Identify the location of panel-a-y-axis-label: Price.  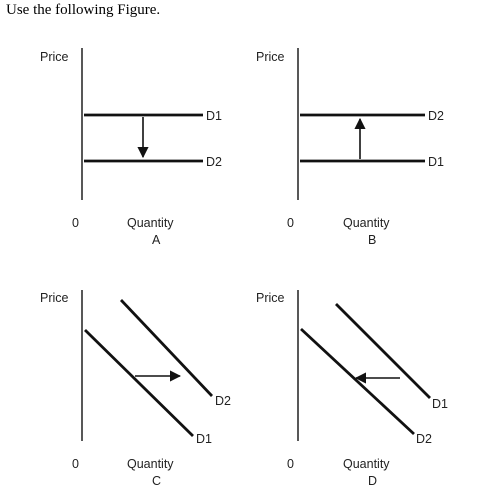
(54, 57).